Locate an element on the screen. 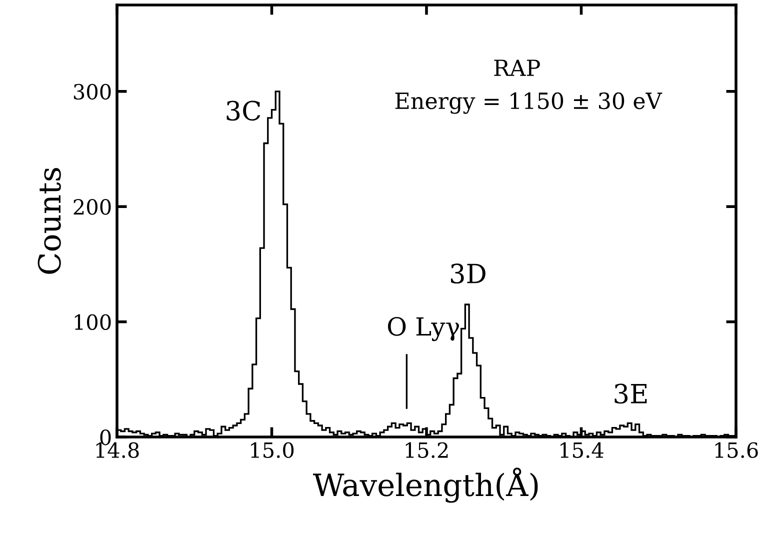 Image resolution: width=764 pixels, height=535 pixels. annotation: 3C is located at coordinates (243, 110).